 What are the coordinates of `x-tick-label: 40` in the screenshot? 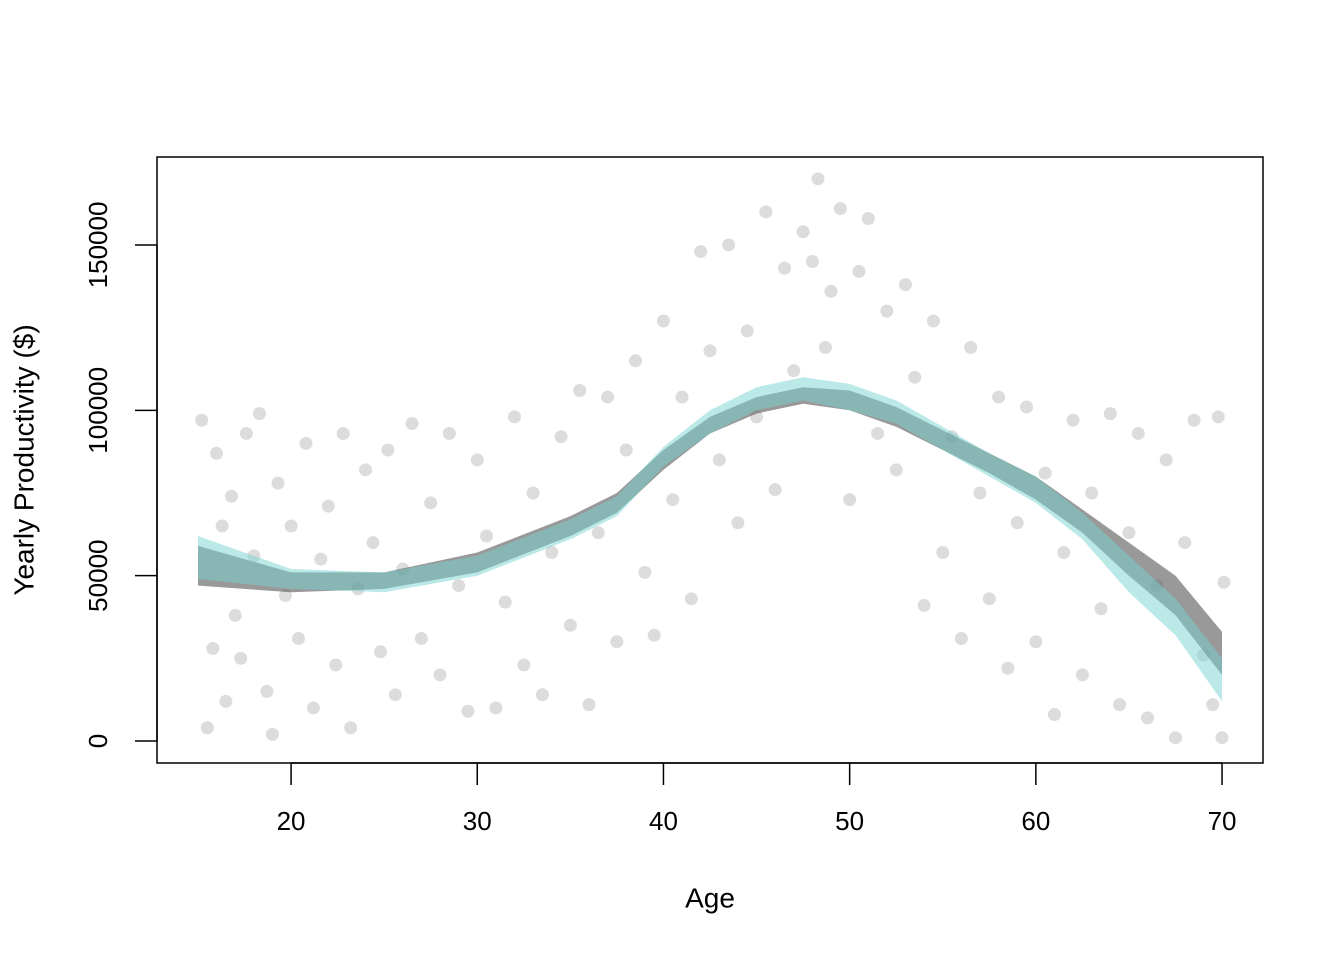 It's located at (663, 821).